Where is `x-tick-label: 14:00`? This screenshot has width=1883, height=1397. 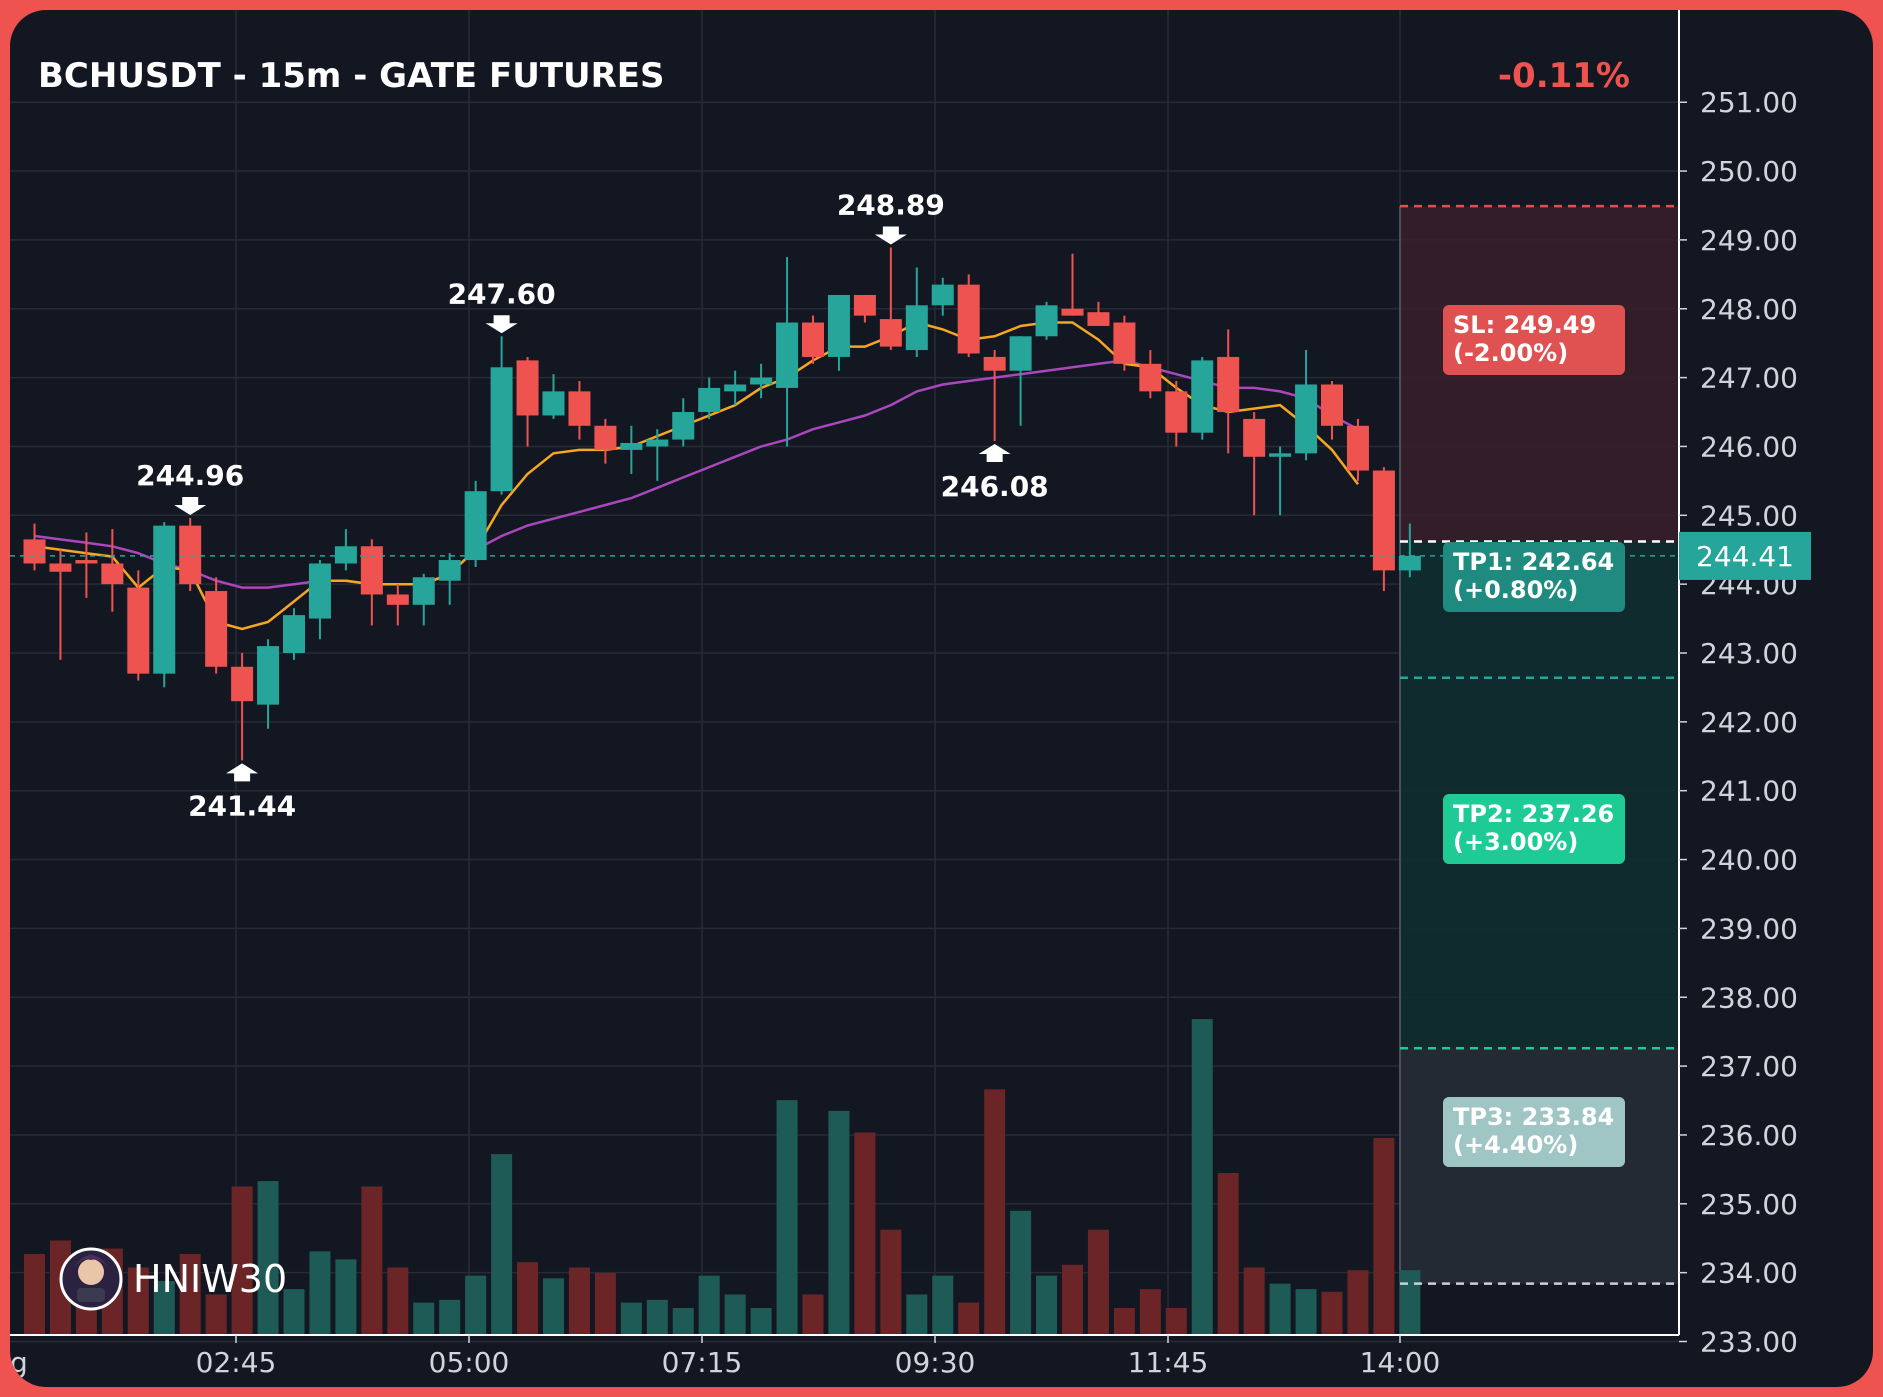
x-tick-label: 14:00 is located at coordinates (1400, 1362).